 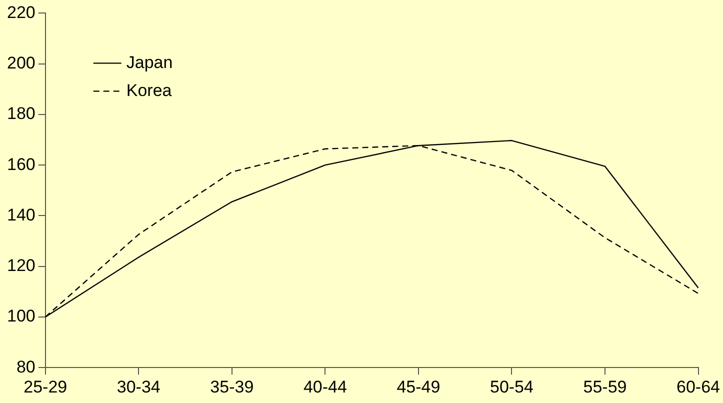 What do you see at coordinates (21, 12) in the screenshot?
I see `y-tick-label: 220` at bounding box center [21, 12].